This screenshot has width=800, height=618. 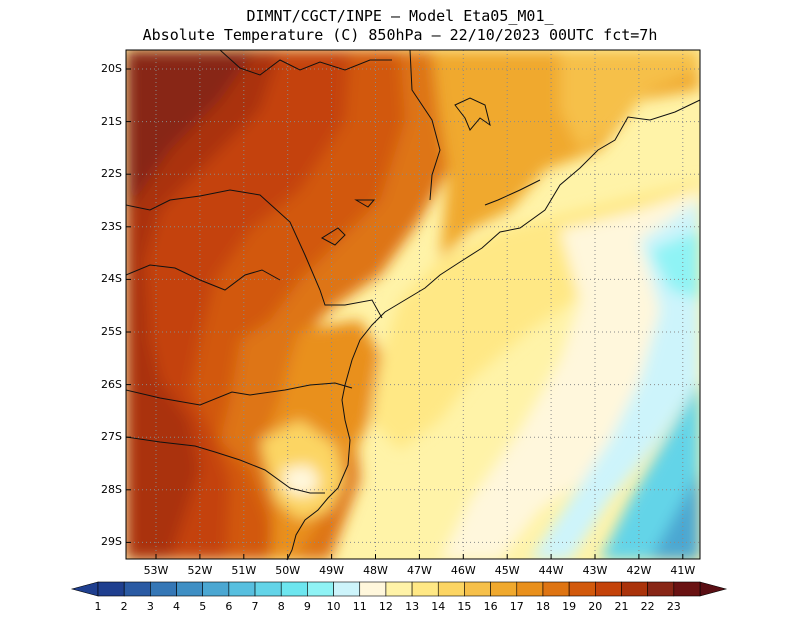 I want to click on colorbar-label: 7, so click(x=255, y=606).